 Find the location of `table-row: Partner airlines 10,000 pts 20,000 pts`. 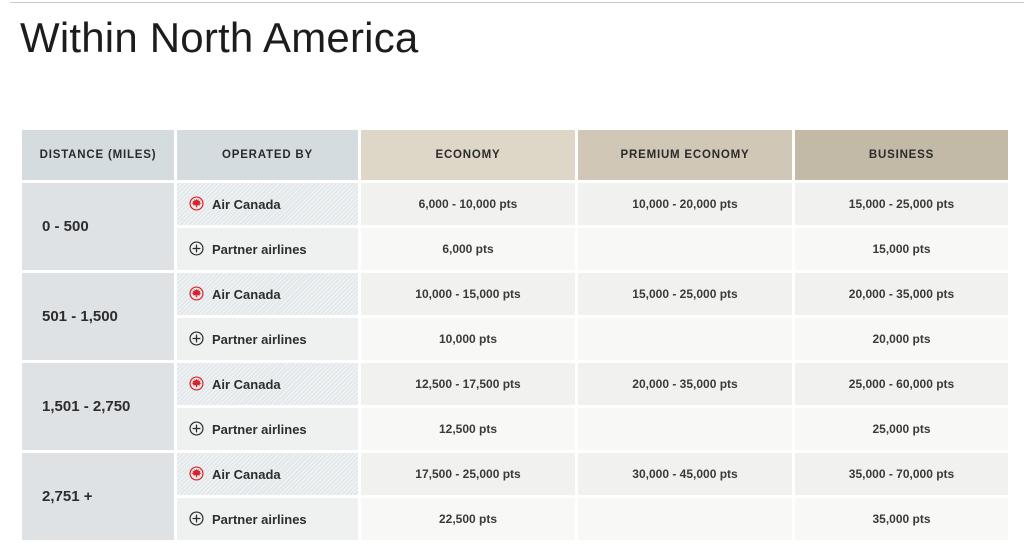

table-row: Partner airlines 10,000 pts 20,000 pts is located at coordinates (515, 339).